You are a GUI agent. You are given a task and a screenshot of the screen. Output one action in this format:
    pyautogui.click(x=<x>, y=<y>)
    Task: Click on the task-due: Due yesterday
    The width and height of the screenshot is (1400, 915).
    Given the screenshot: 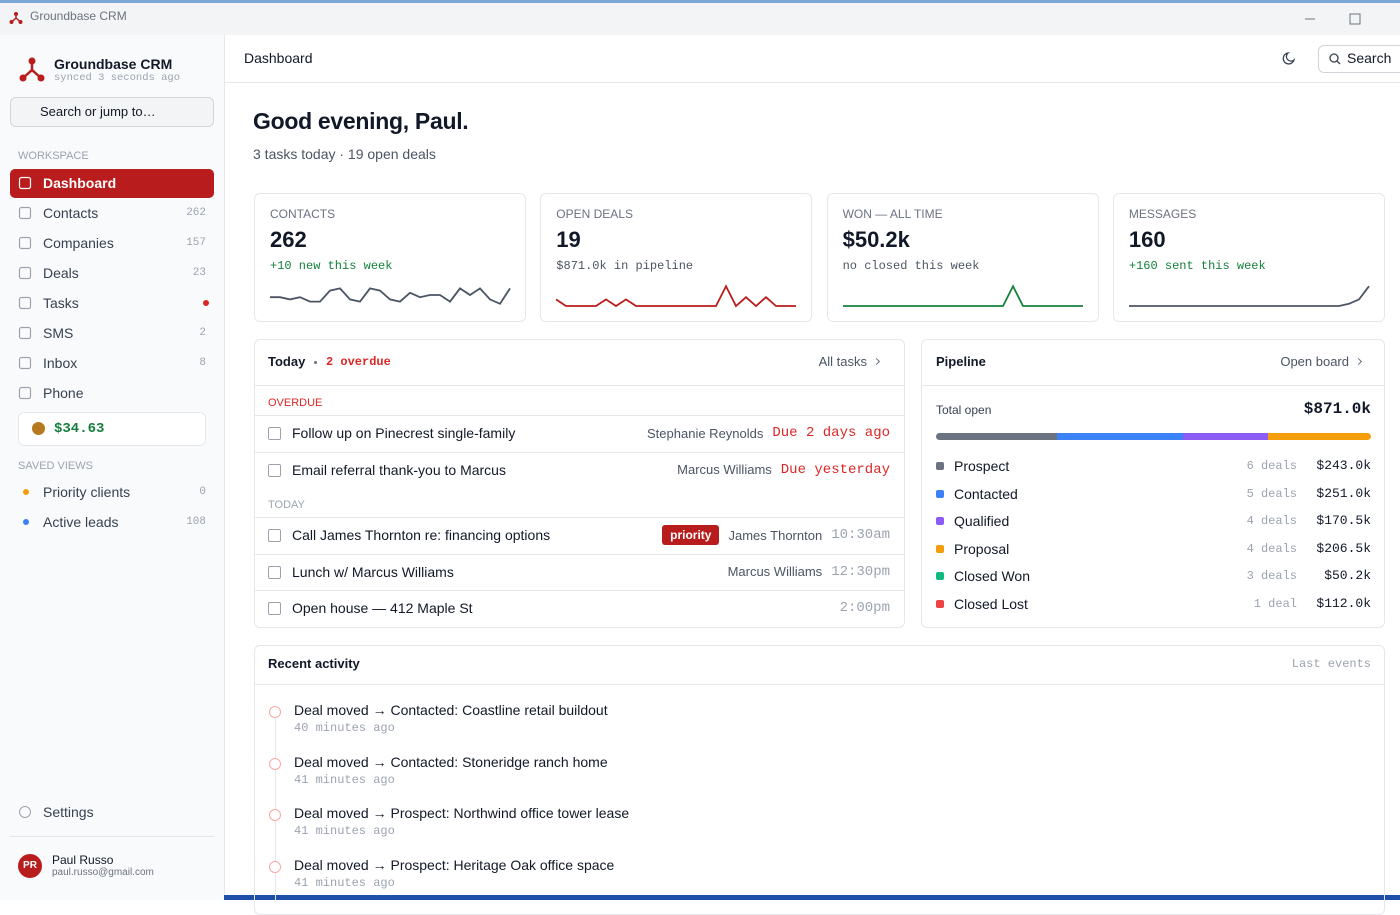 What is the action you would take?
    pyautogui.click(x=835, y=469)
    